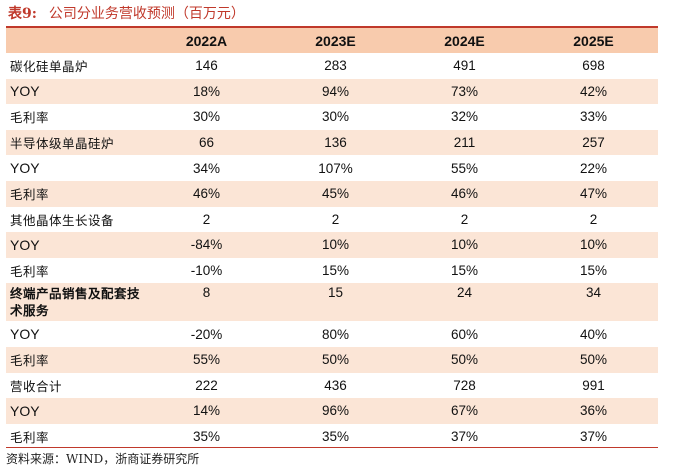 Image resolution: width=675 pixels, height=476 pixels. Describe the element at coordinates (74, 40) in the screenshot. I see `header-corner` at that location.